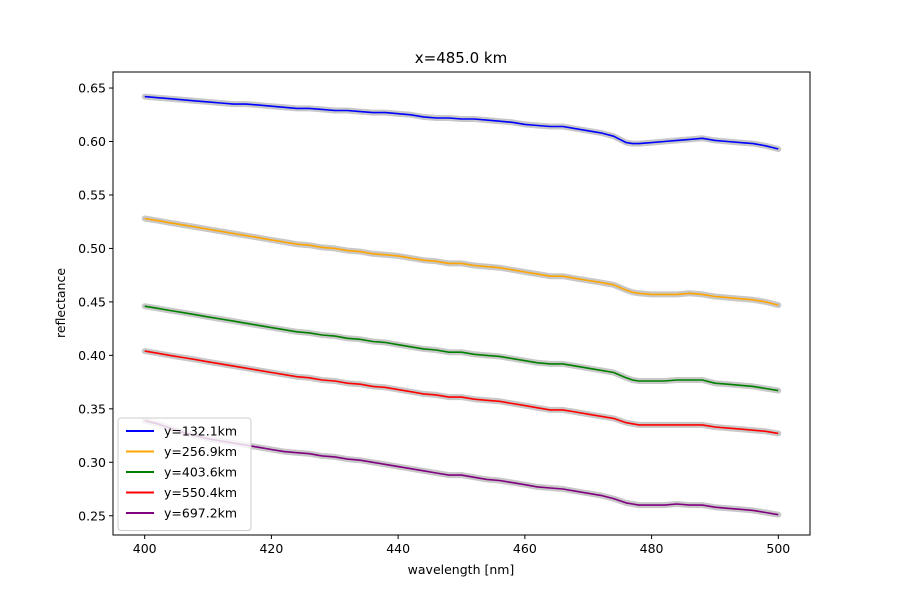 Image resolution: width=900 pixels, height=600 pixels. What do you see at coordinates (145, 548) in the screenshot?
I see `x-tick-label: 400` at bounding box center [145, 548].